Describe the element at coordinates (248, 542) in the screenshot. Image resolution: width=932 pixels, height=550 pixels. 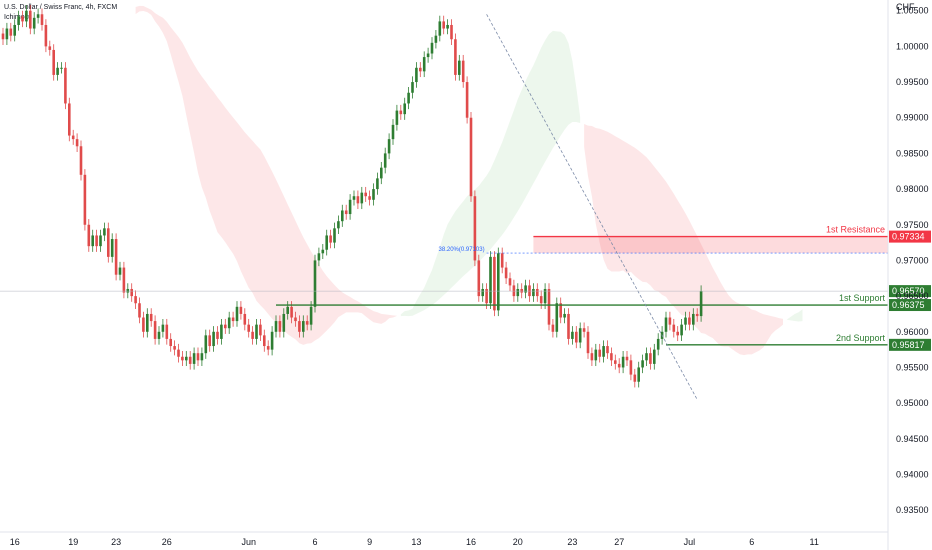
I see `x-tick-label: Jun` at that location.